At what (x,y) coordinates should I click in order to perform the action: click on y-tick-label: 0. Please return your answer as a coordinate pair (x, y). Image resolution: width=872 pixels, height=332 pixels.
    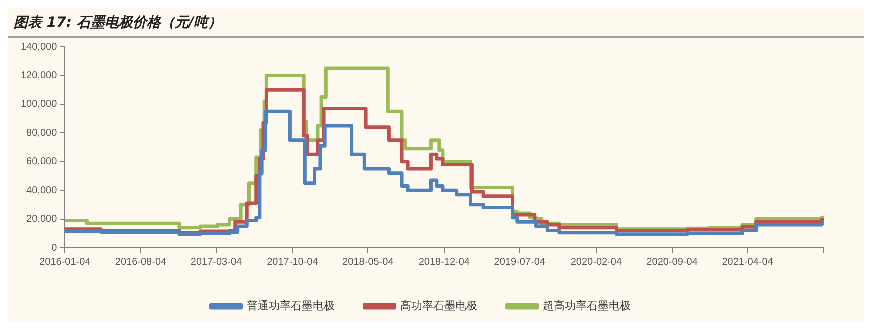
    Looking at the image, I should click on (55, 248).